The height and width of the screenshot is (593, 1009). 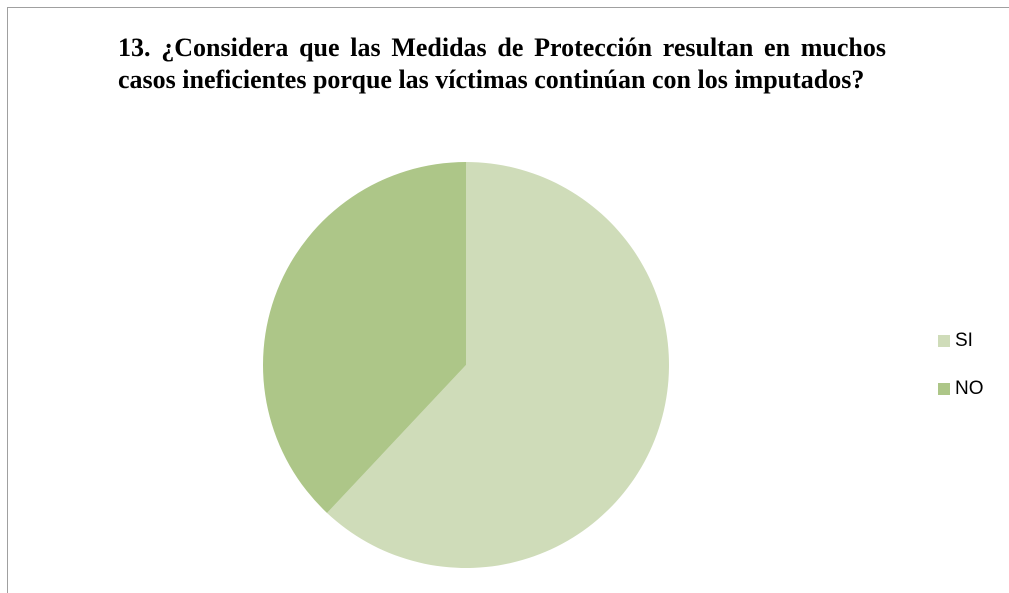 What do you see at coordinates (364, 337) in the screenshot?
I see `pie-slice` at bounding box center [364, 337].